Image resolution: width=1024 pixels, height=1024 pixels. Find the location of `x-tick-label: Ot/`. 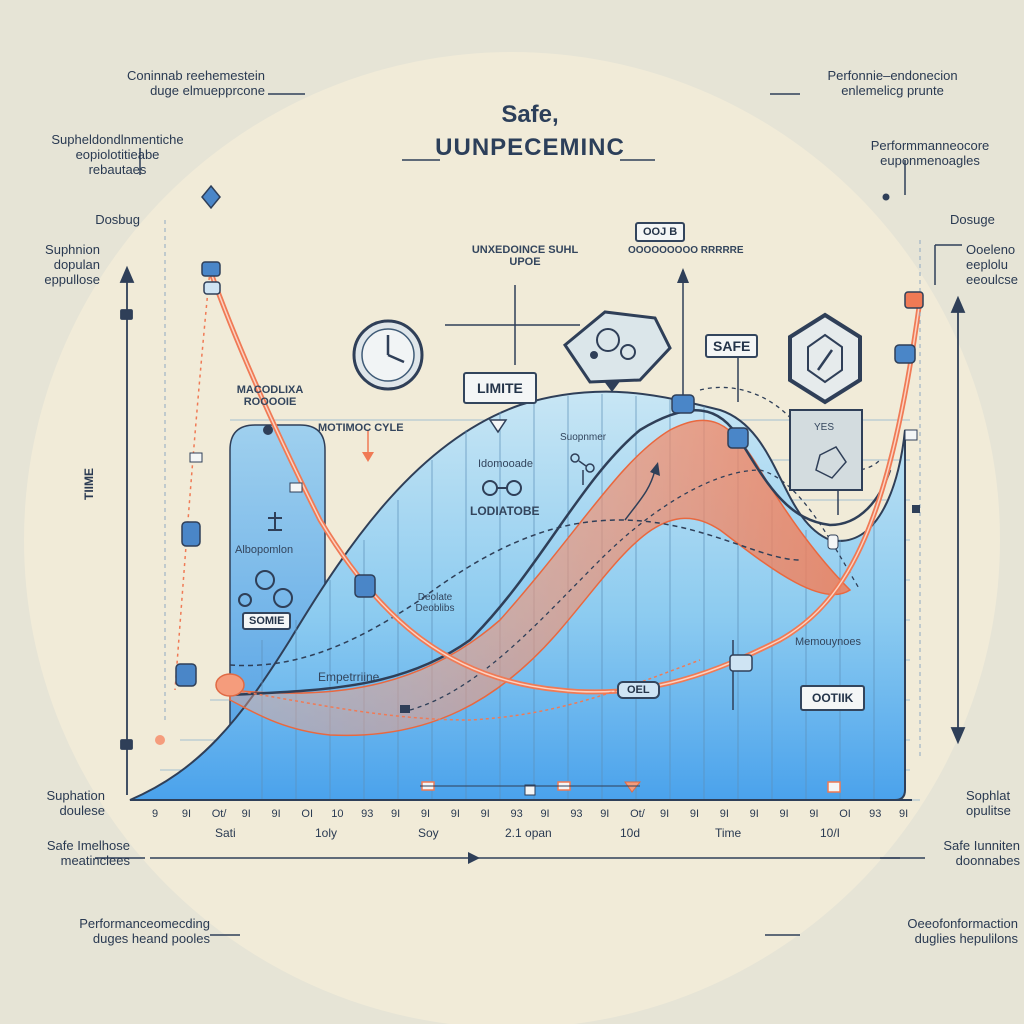

x-tick-label: Ot/ is located at coordinates (637, 814).